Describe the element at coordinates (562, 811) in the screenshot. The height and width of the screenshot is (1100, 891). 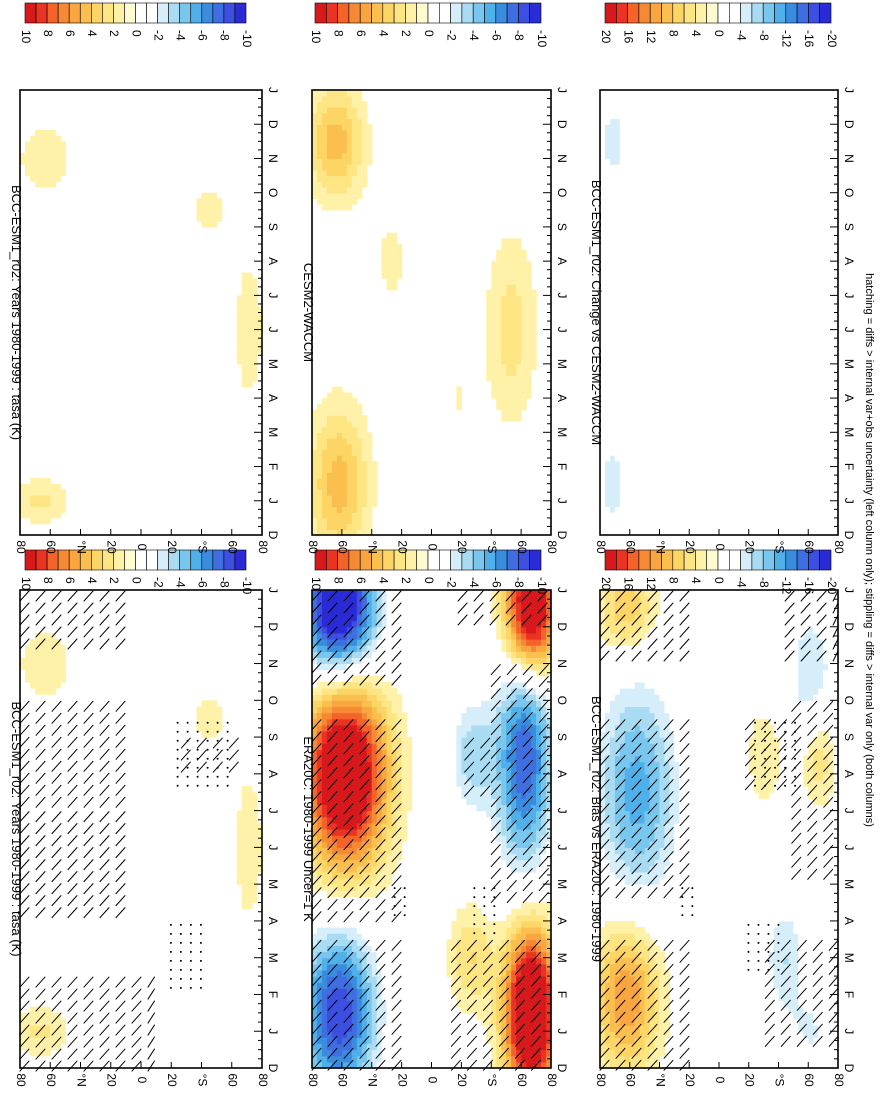
I see `month-tick-label: J` at that location.